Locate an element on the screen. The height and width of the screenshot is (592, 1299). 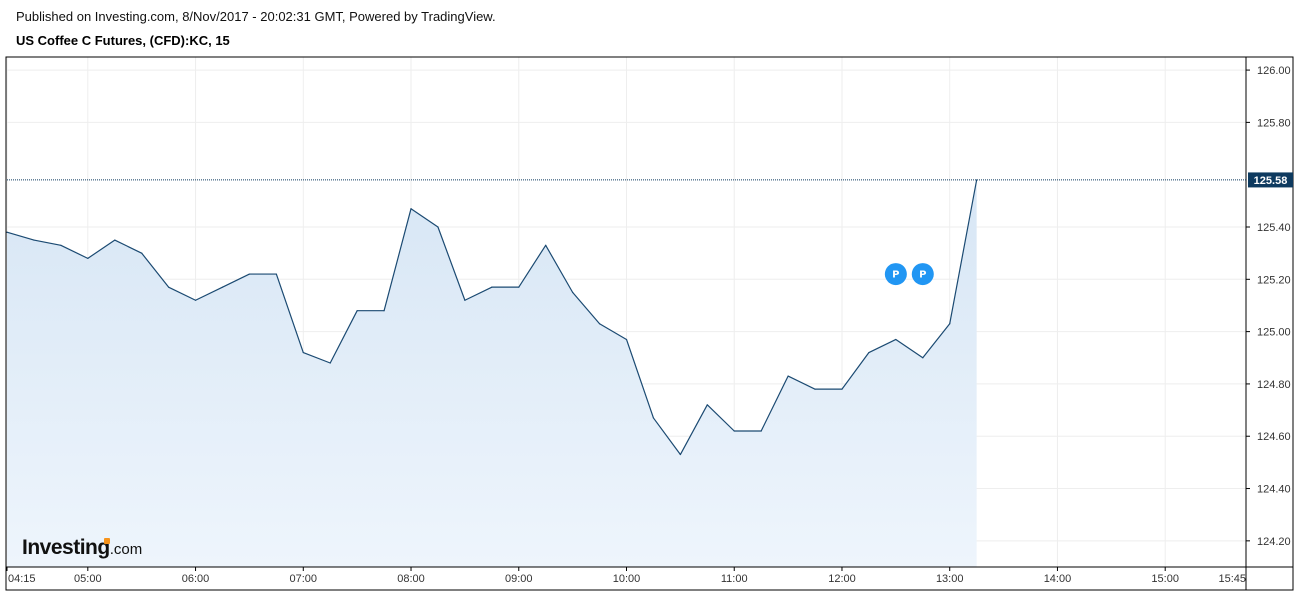
x-tick-label: 15:45 is located at coordinates (1232, 579).